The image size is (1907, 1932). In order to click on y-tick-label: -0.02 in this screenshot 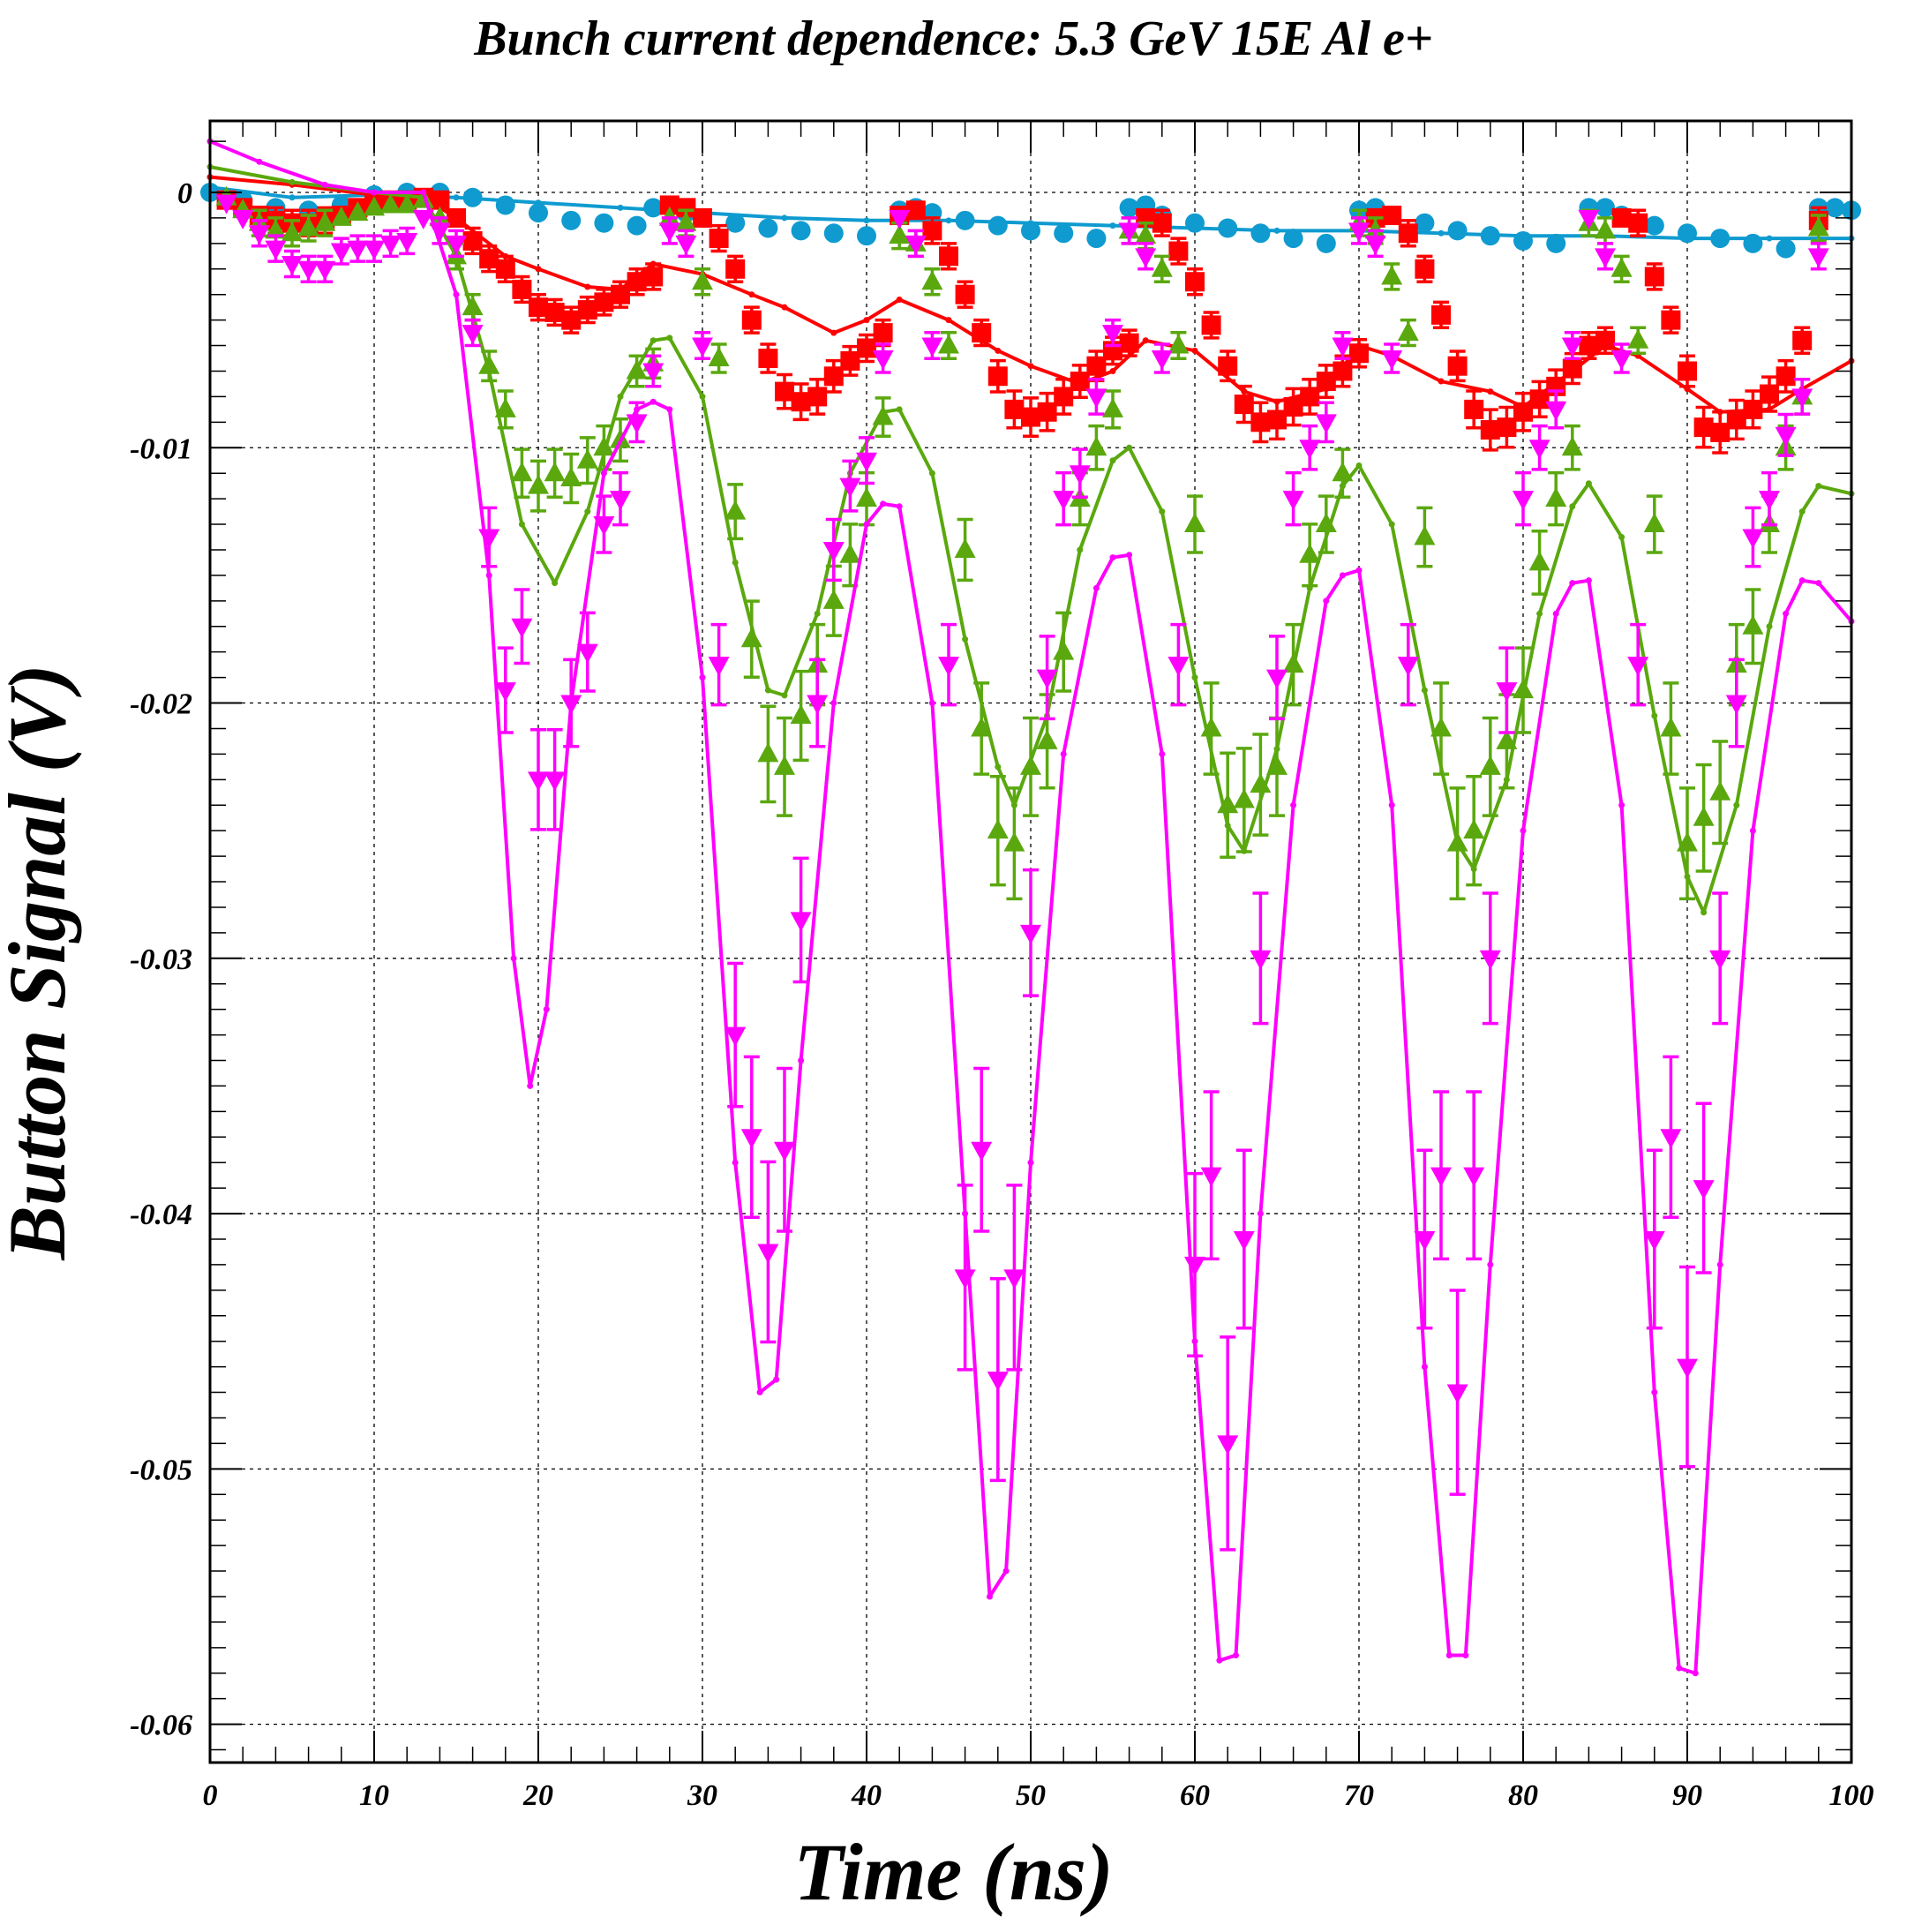, I will do `click(161, 704)`.